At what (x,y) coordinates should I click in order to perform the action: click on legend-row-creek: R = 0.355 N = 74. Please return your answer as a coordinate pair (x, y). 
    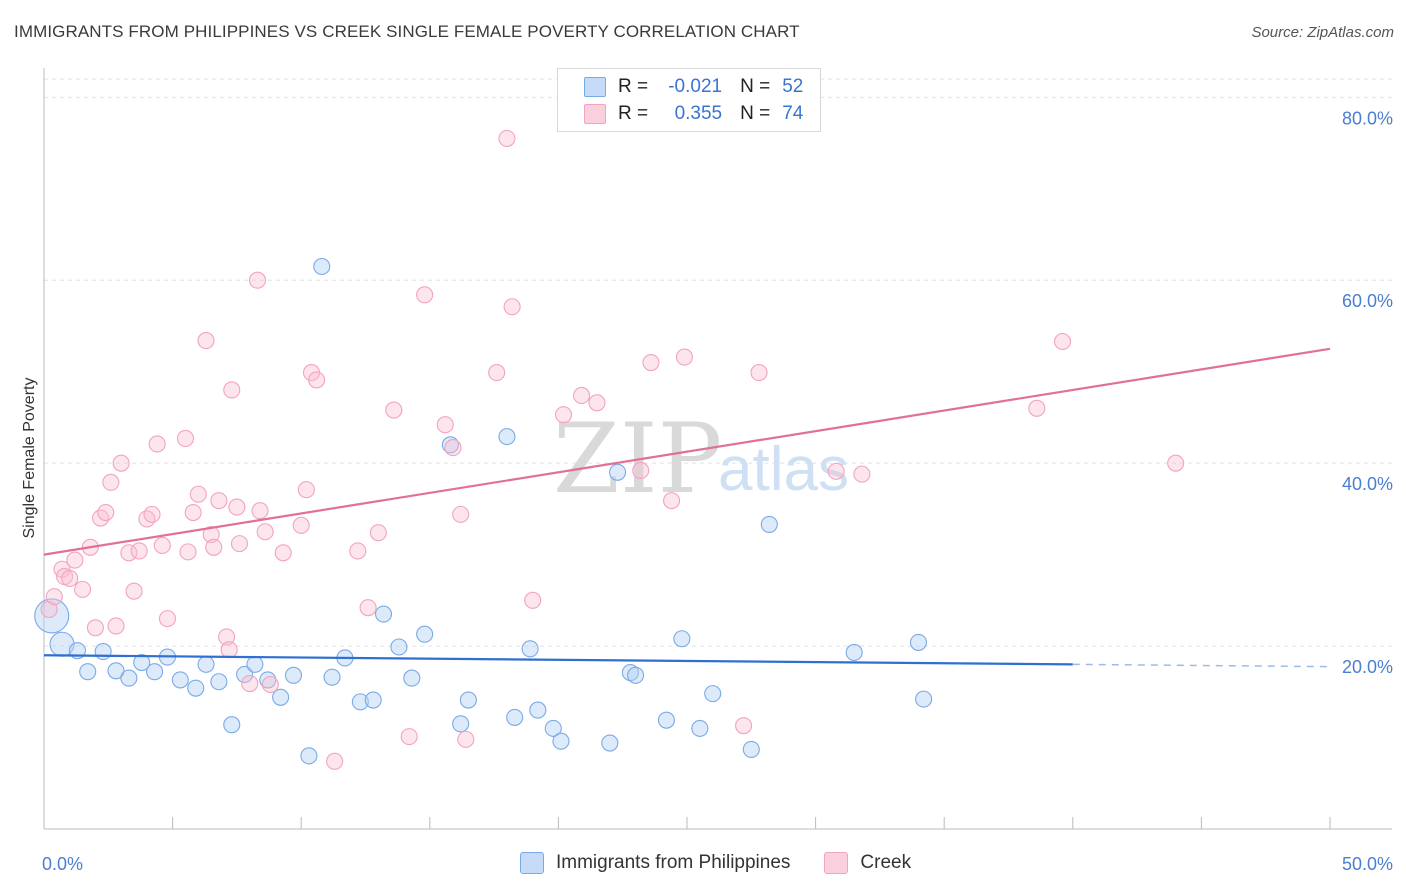
    Looking at the image, I should click on (693, 114).